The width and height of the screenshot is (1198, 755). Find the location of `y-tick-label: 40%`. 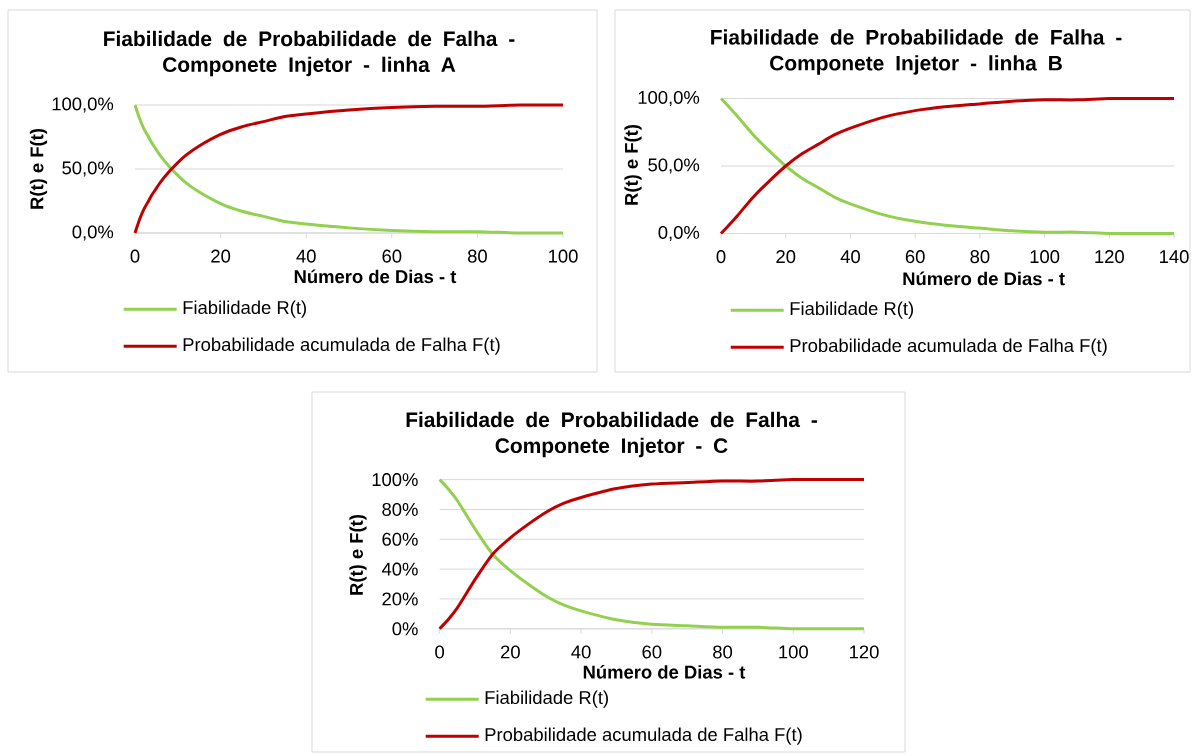

y-tick-label: 40% is located at coordinates (399, 569).